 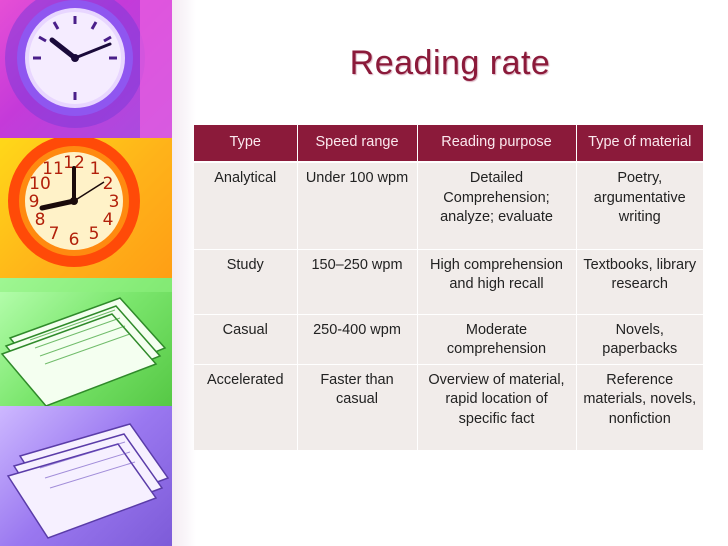 What do you see at coordinates (496, 144) in the screenshot?
I see `header-reading-purpose: Reading purpose` at bounding box center [496, 144].